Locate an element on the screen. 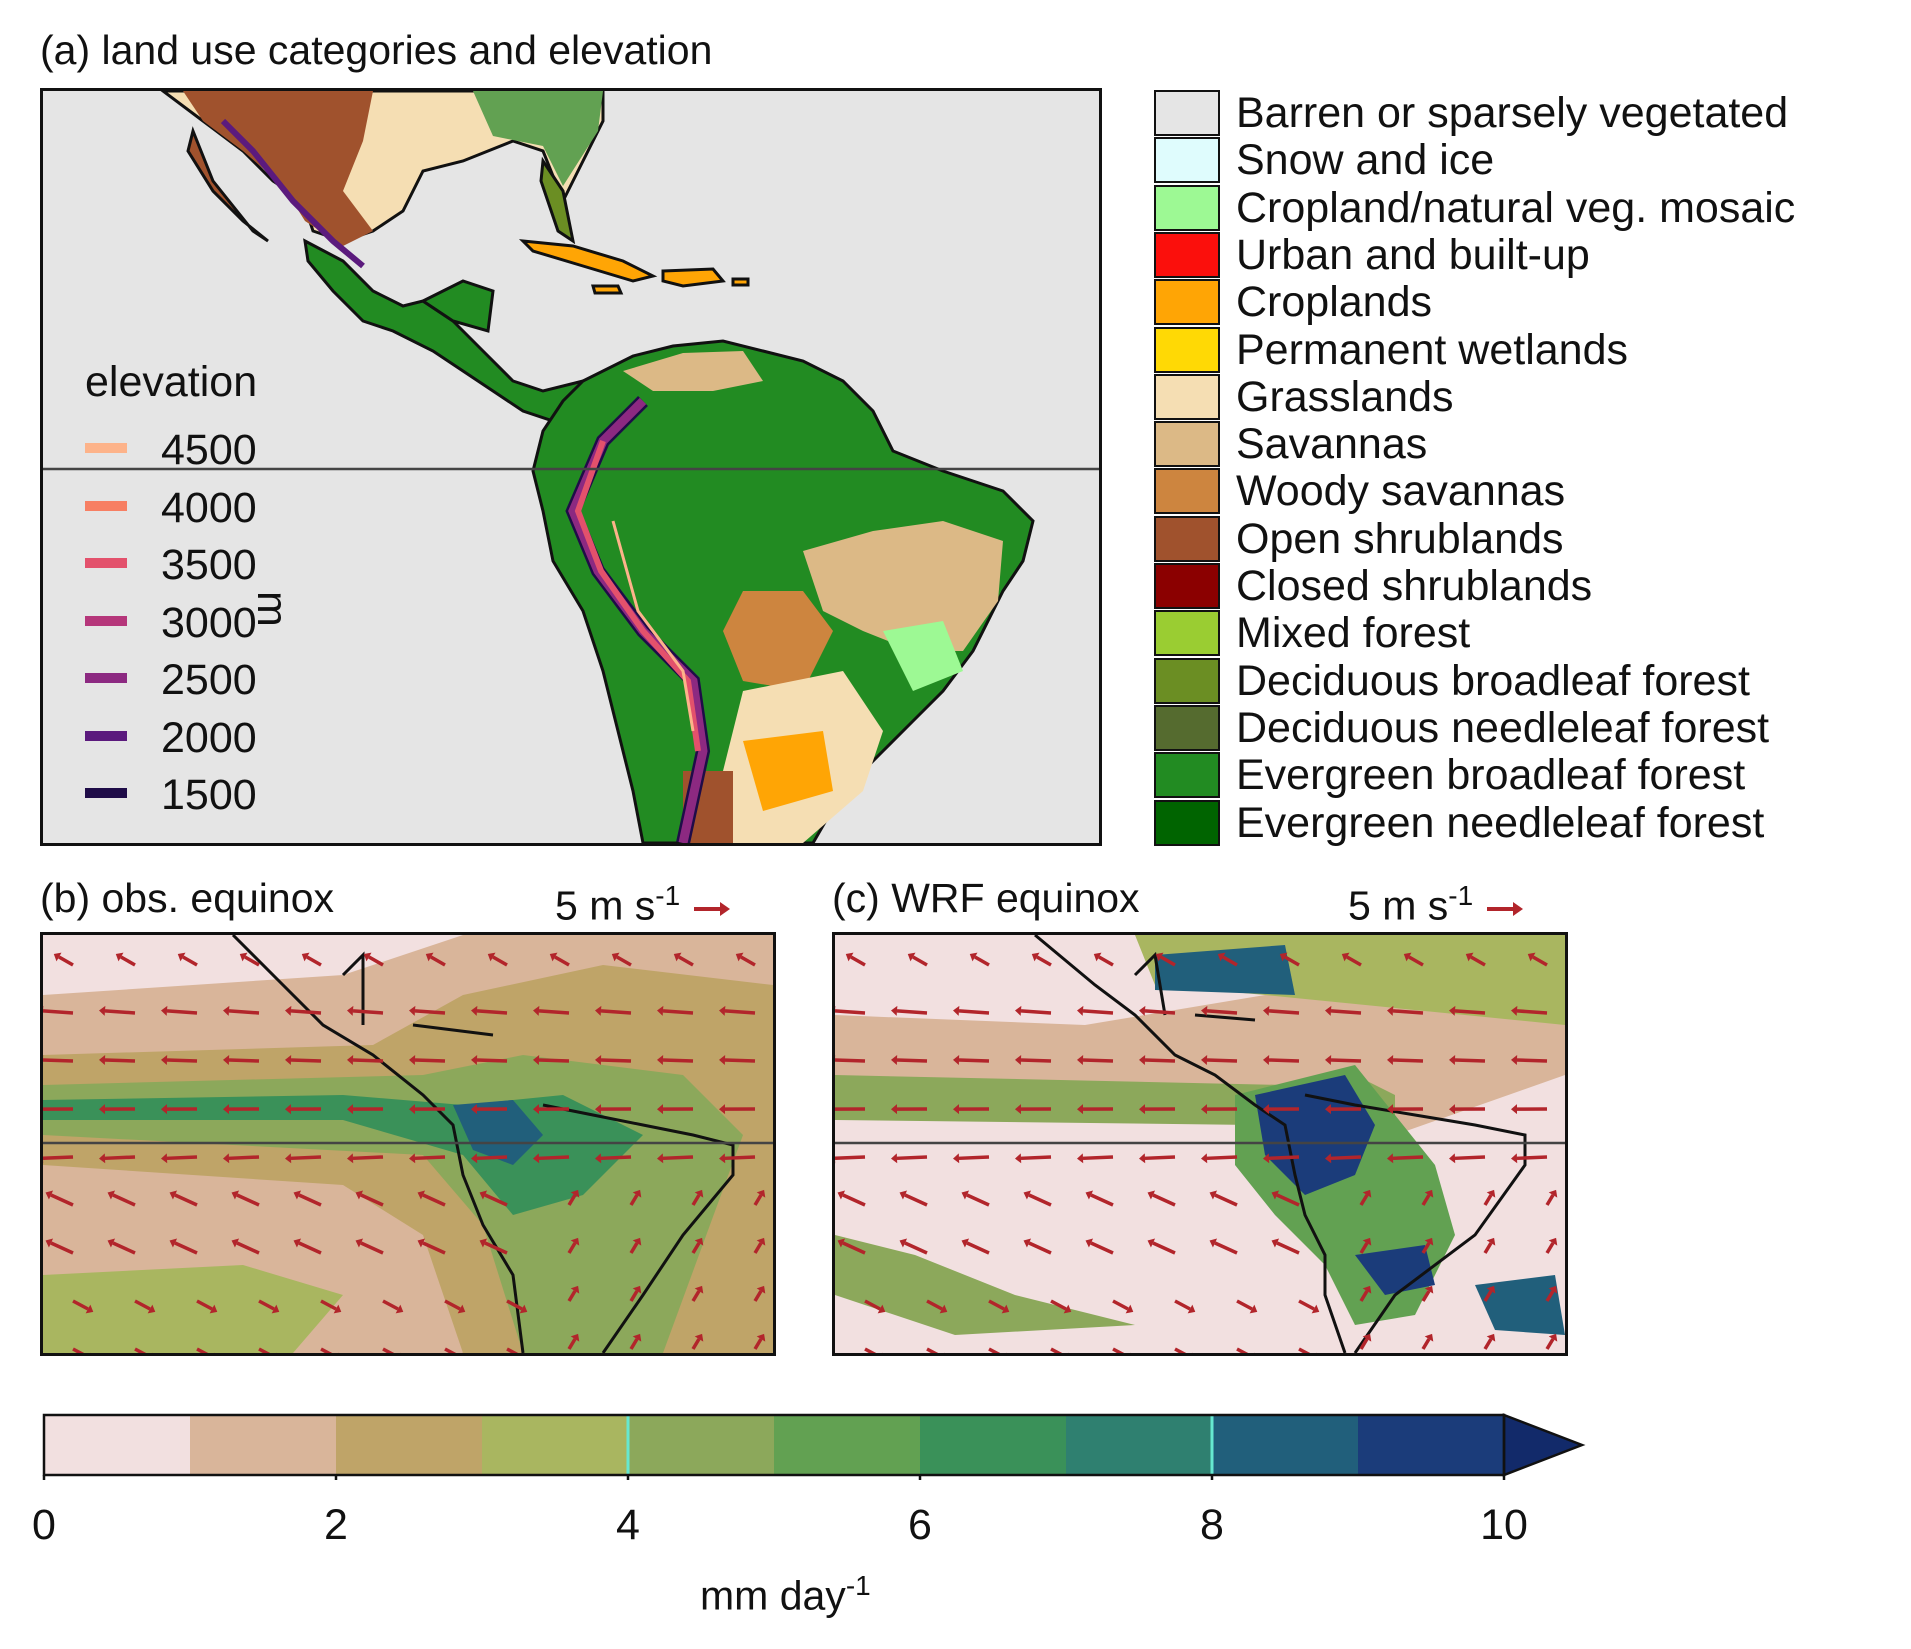  precip-band-8b is located at coordinates (1225, 970).